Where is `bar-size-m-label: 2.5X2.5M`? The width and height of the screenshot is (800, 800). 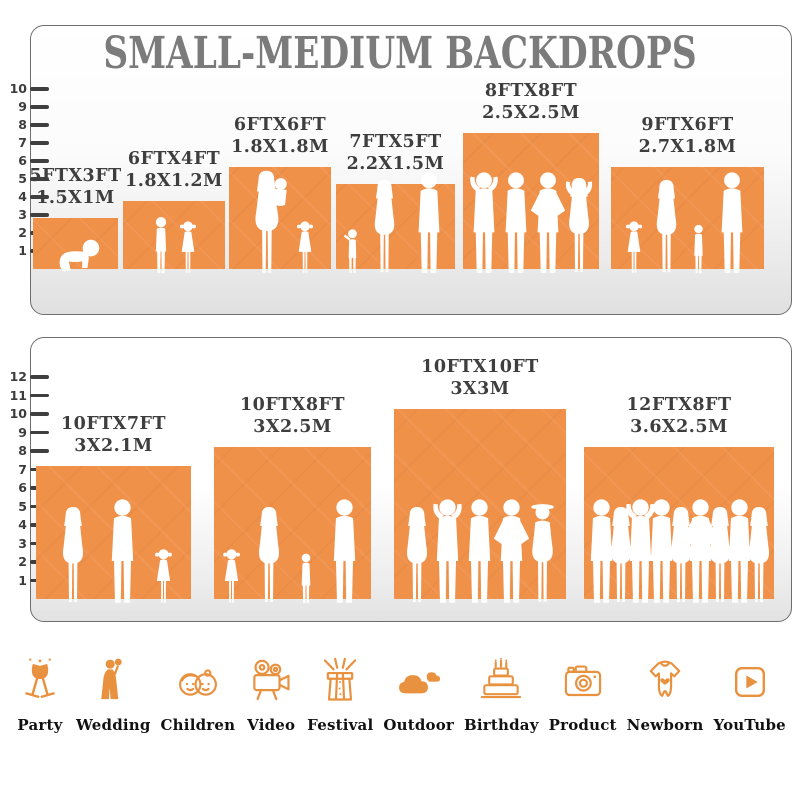
bar-size-m-label: 2.5X2.5M is located at coordinates (531, 113).